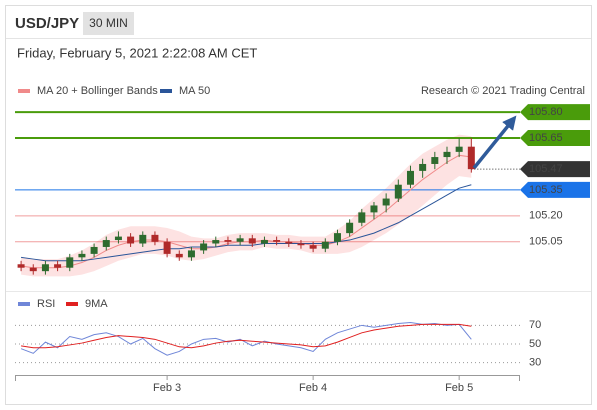  I want to click on legend-label: MA 50, so click(194, 91).